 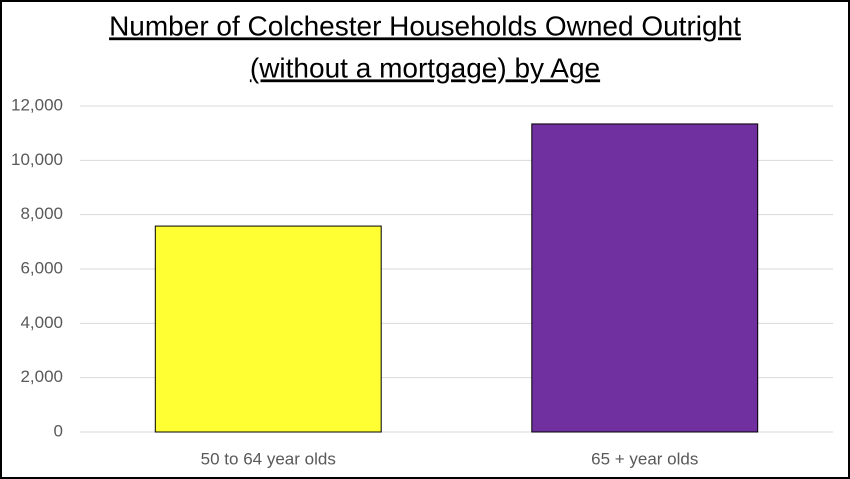 I want to click on y-tick-label: 12,000, so click(x=37, y=104).